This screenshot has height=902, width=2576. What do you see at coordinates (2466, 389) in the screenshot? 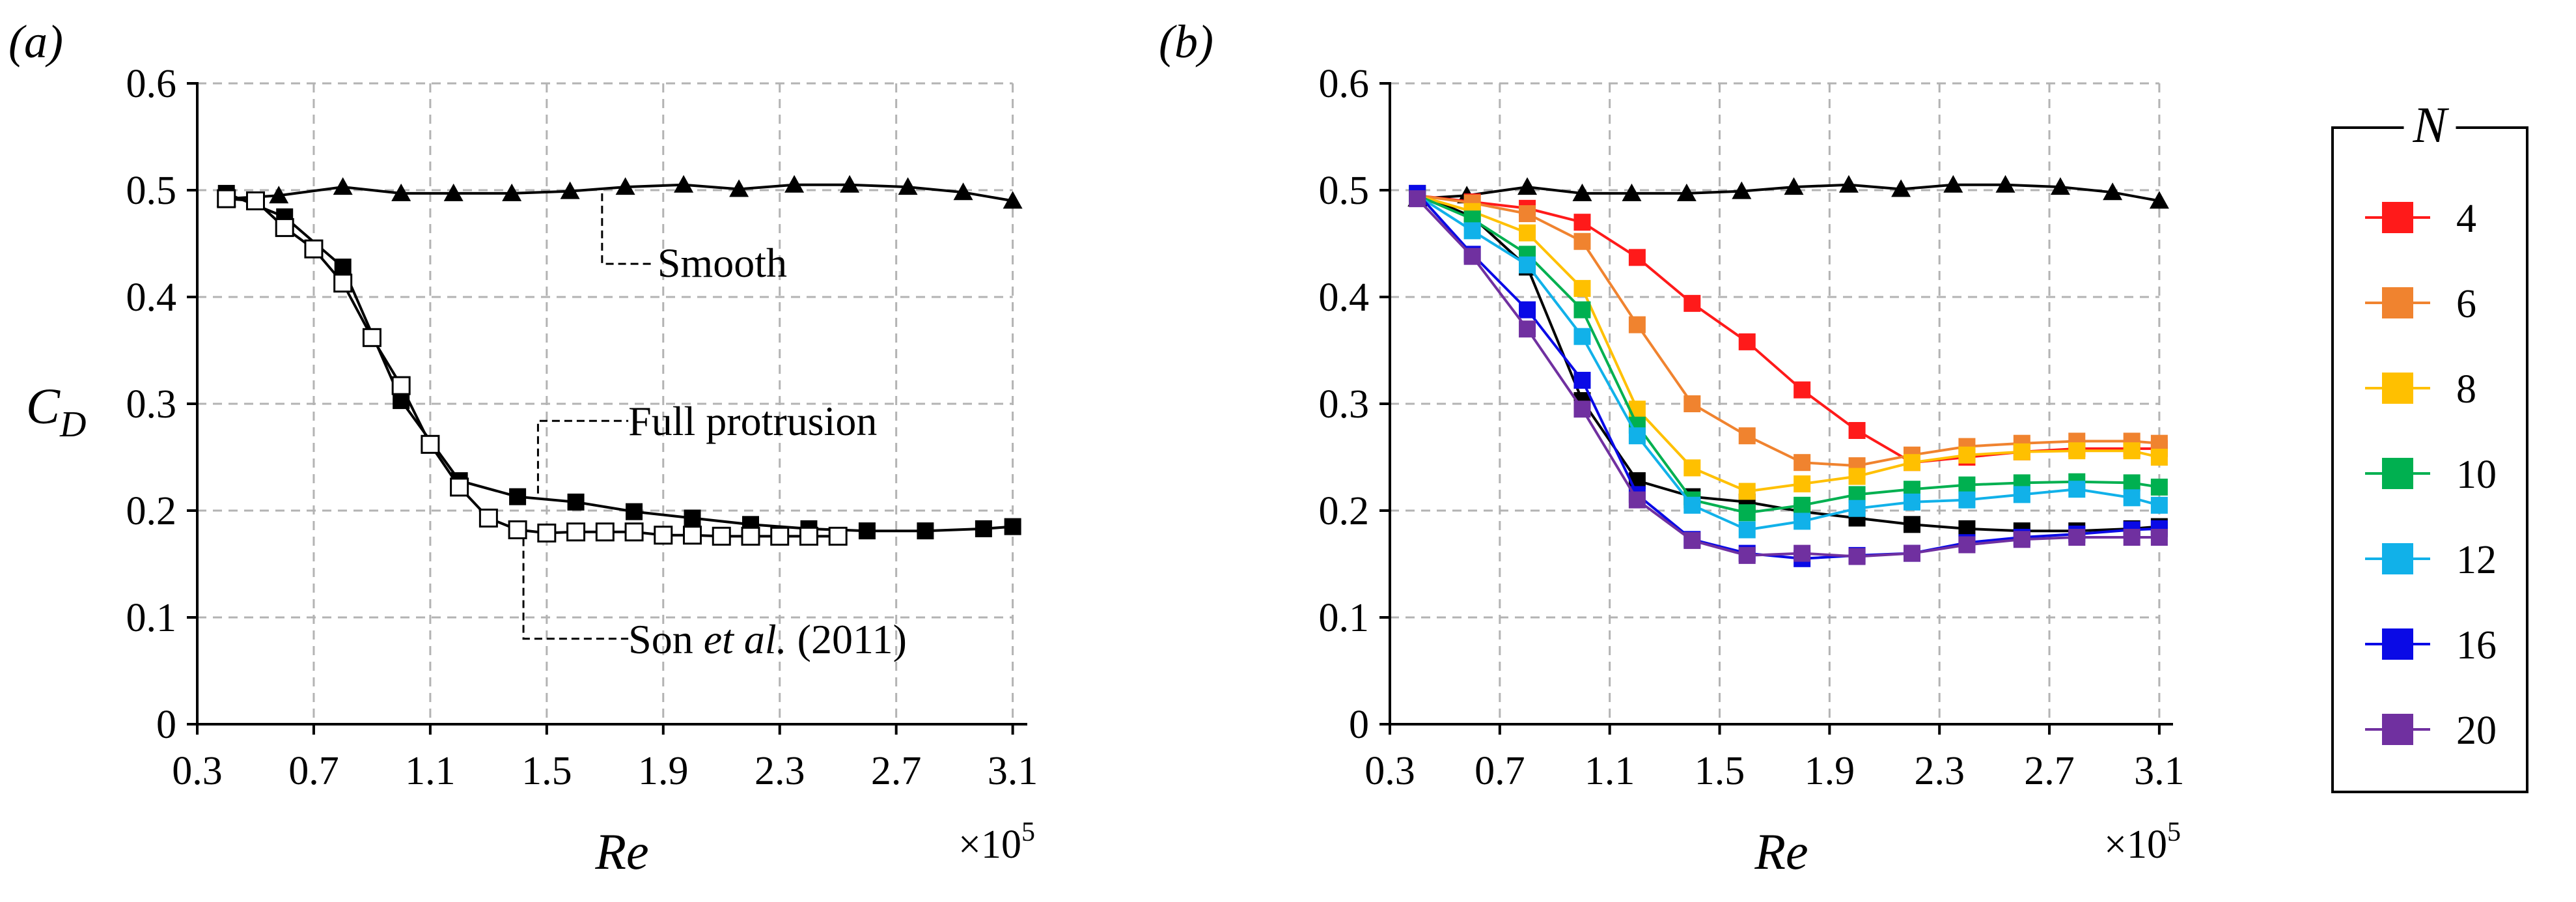
I see `legend-label: 8` at bounding box center [2466, 389].